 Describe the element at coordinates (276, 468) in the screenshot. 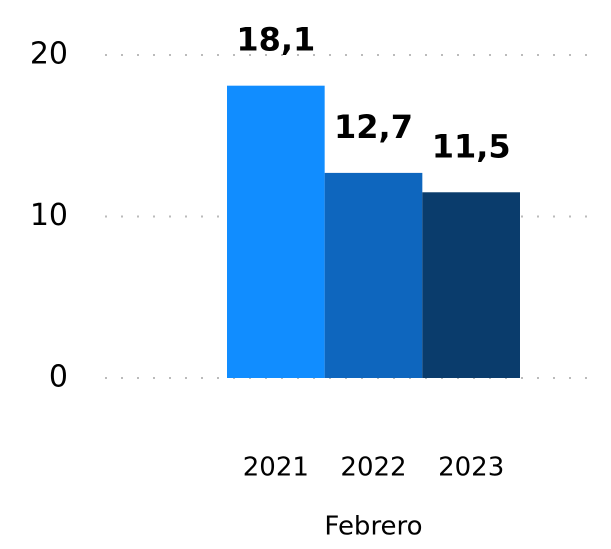

I see `series-label: 2021` at that location.